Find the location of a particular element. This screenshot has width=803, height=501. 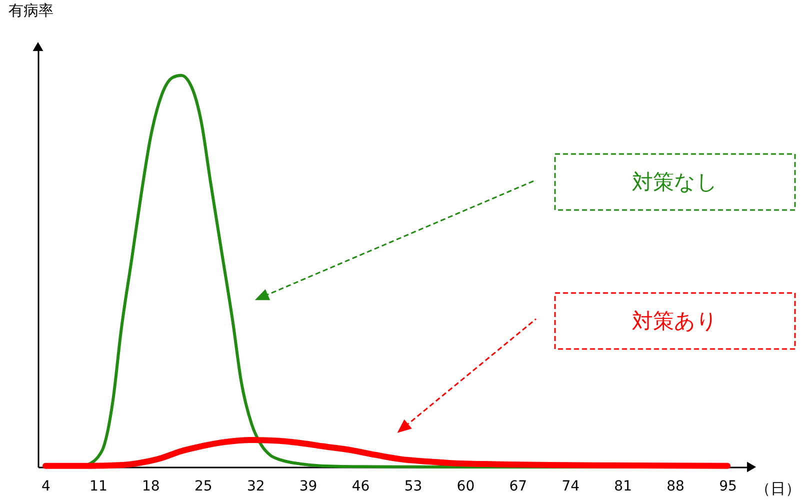

x-tick-label: 95 is located at coordinates (728, 486).